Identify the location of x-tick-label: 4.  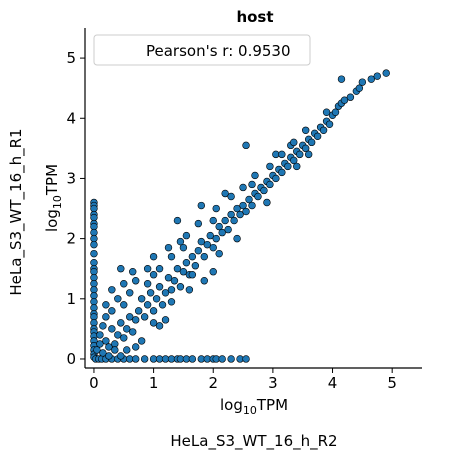
(333, 383).